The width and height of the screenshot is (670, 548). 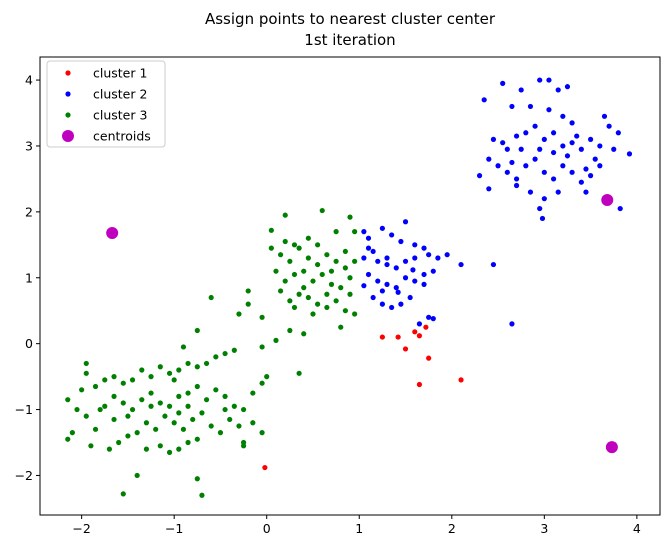 What do you see at coordinates (359, 528) in the screenshot?
I see `x-tick-label: 1` at bounding box center [359, 528].